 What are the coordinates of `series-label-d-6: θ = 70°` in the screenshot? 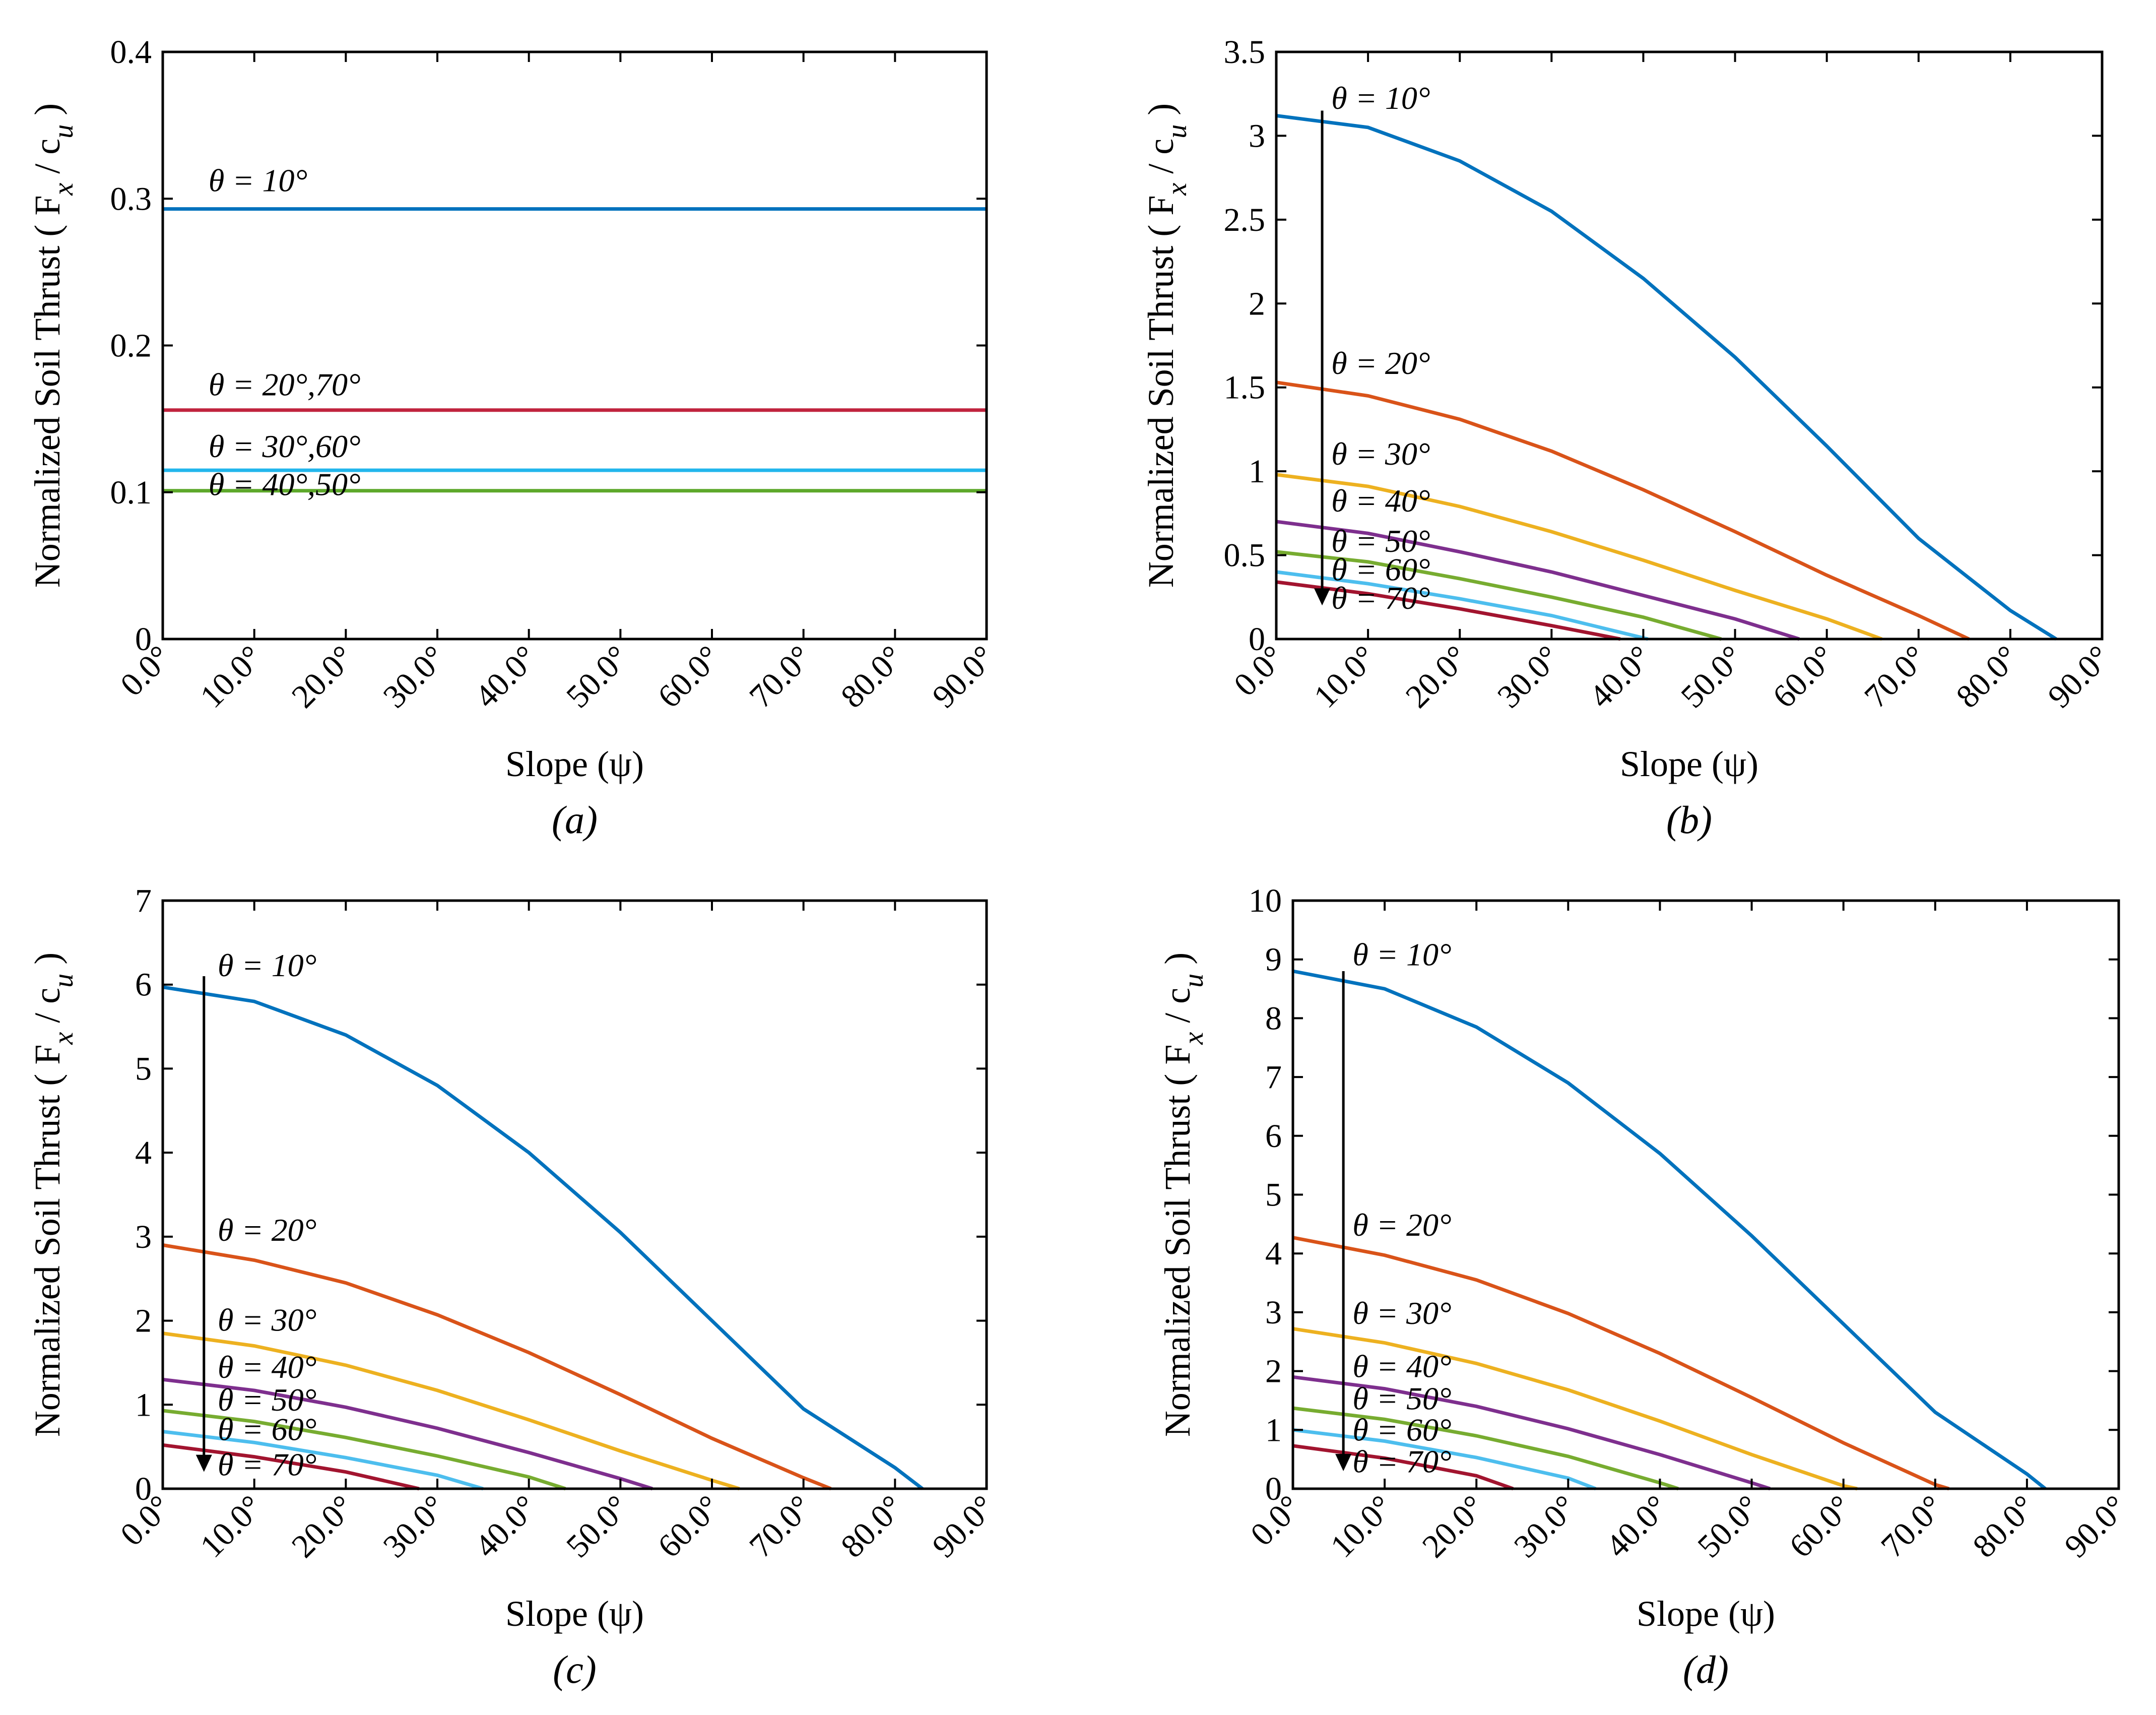 It's located at (1401, 1461).